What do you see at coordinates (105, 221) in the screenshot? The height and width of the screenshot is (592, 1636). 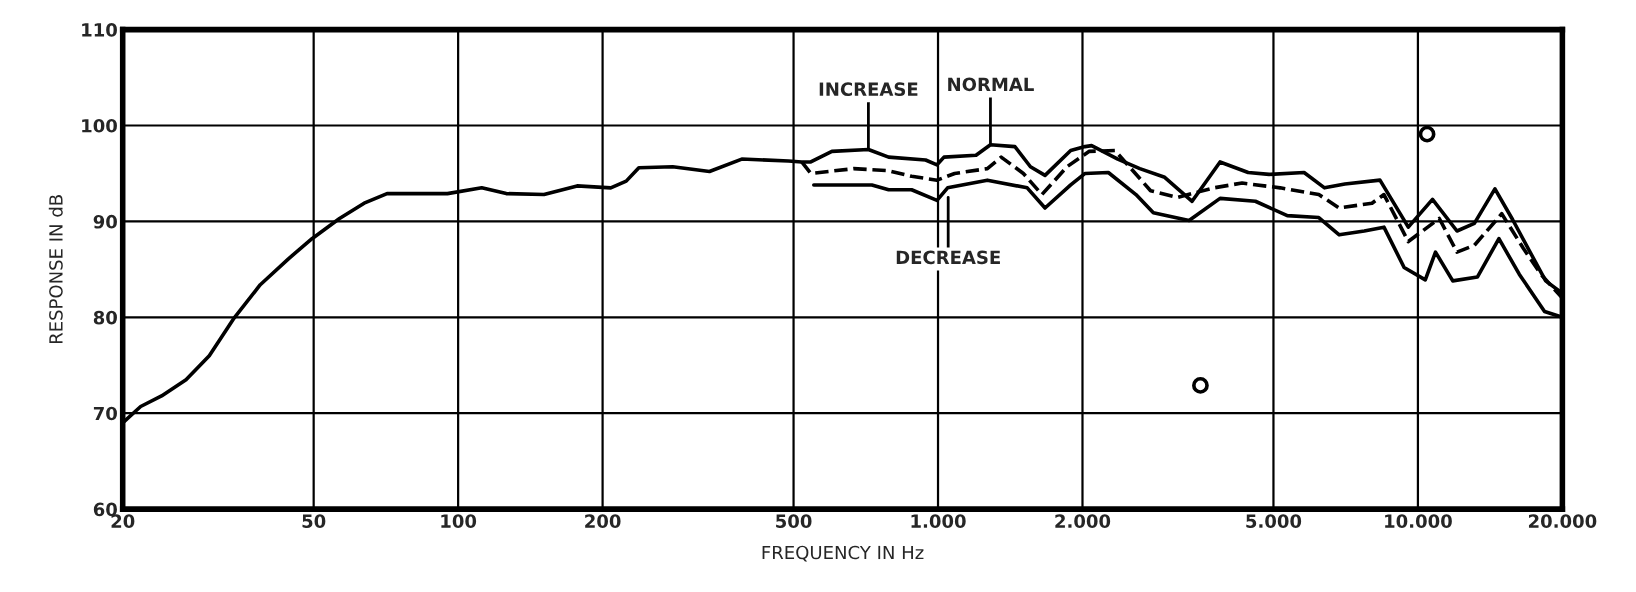 I see `y-tick-label: 90` at bounding box center [105, 221].